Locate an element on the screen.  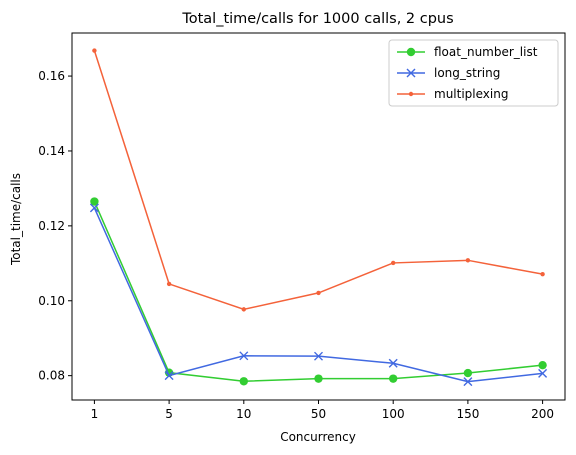
legend-box is located at coordinates (473, 73).